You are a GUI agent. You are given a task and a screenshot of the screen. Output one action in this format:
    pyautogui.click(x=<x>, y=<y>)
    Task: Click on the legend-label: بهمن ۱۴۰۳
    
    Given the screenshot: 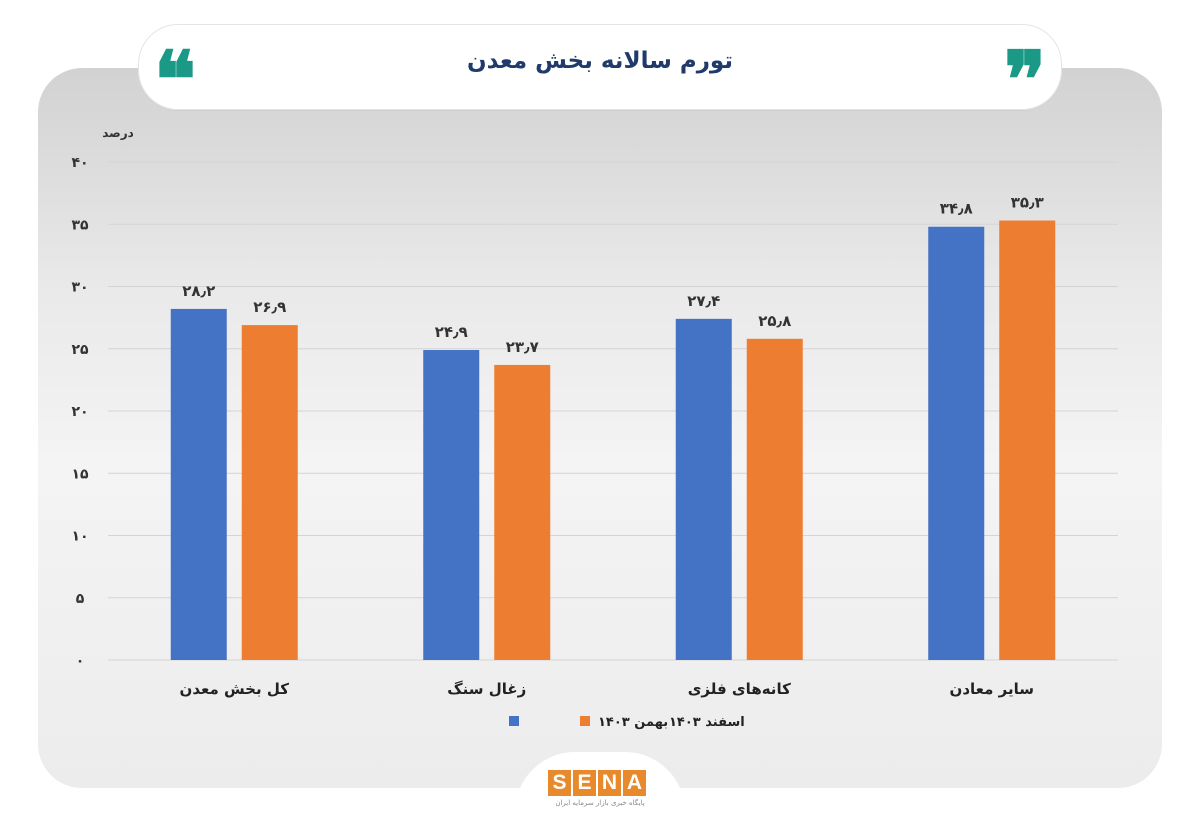 What is the action you would take?
    pyautogui.click(x=633, y=722)
    